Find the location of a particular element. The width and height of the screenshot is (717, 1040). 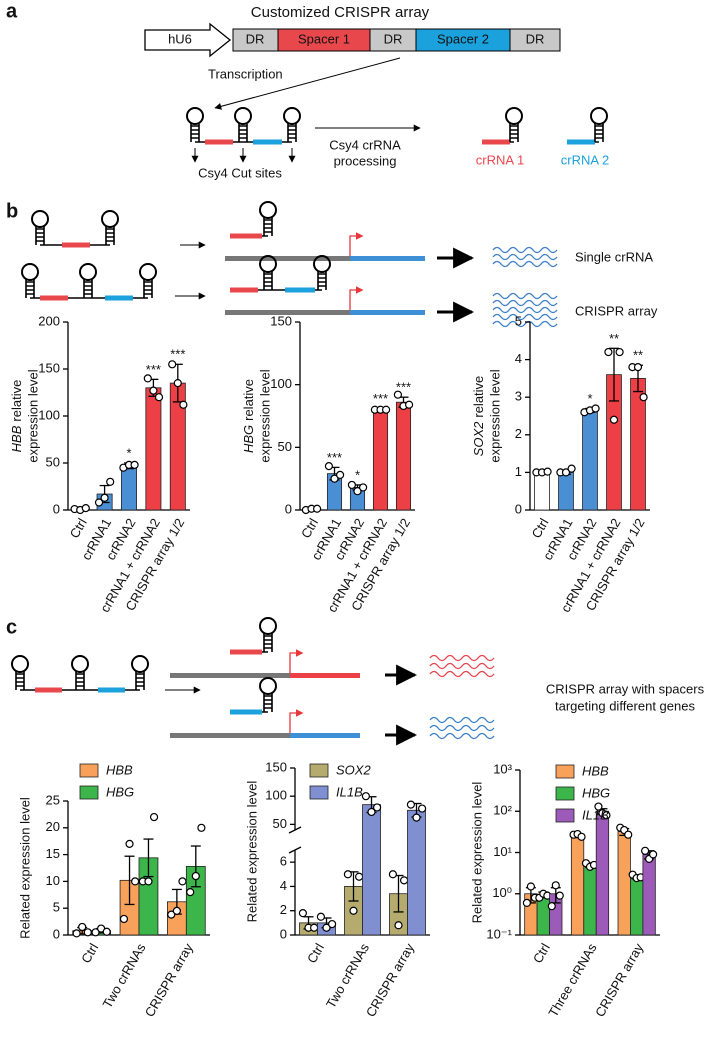

y-tick-label: 25 is located at coordinates (53, 799).